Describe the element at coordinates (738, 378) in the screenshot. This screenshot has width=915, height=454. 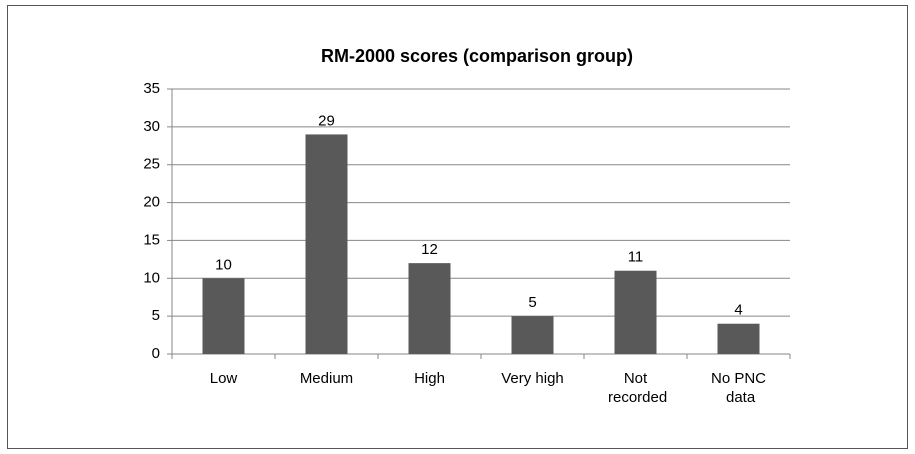
I see `x-tick-label-line: No PNC` at that location.